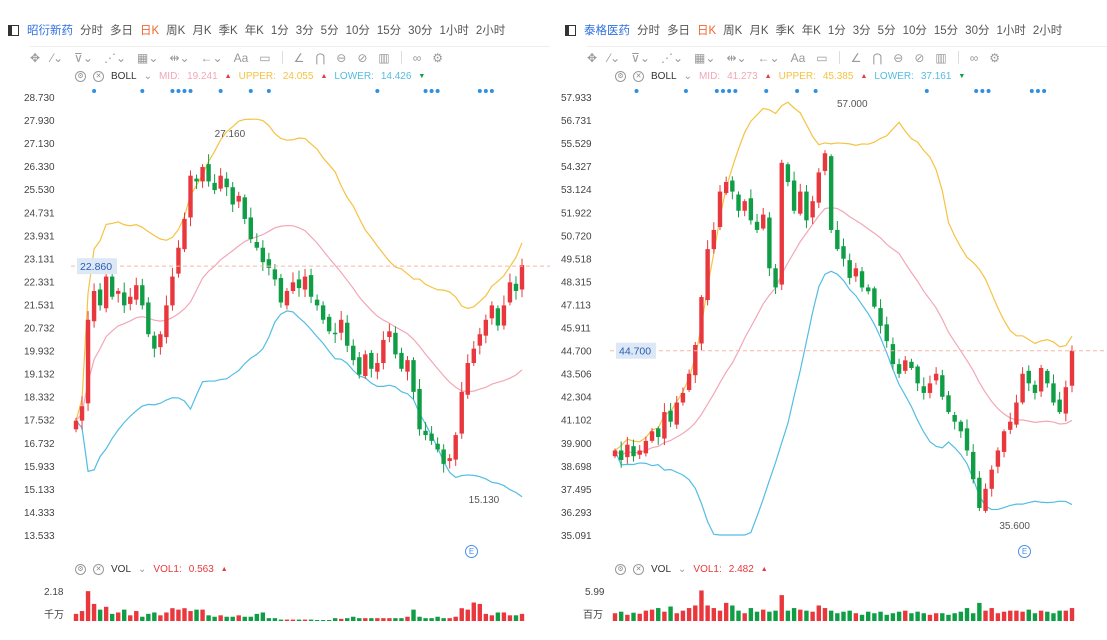 Image resolution: width=1107 pixels, height=640 pixels. Describe the element at coordinates (768, 57) in the screenshot. I see `arrow-tool-icon: ←⌄` at that location.